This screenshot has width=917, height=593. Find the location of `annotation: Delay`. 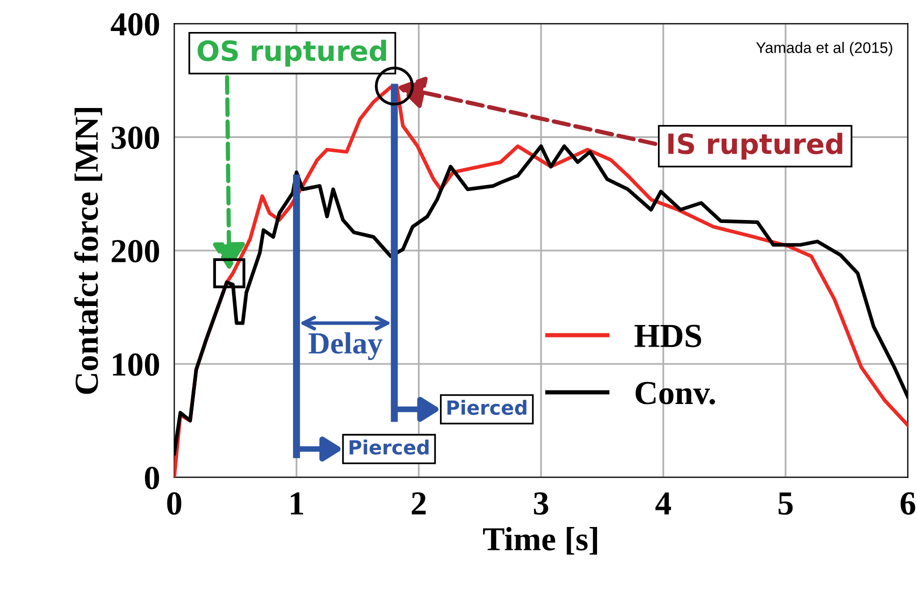

annotation: Delay is located at coordinates (345, 346).